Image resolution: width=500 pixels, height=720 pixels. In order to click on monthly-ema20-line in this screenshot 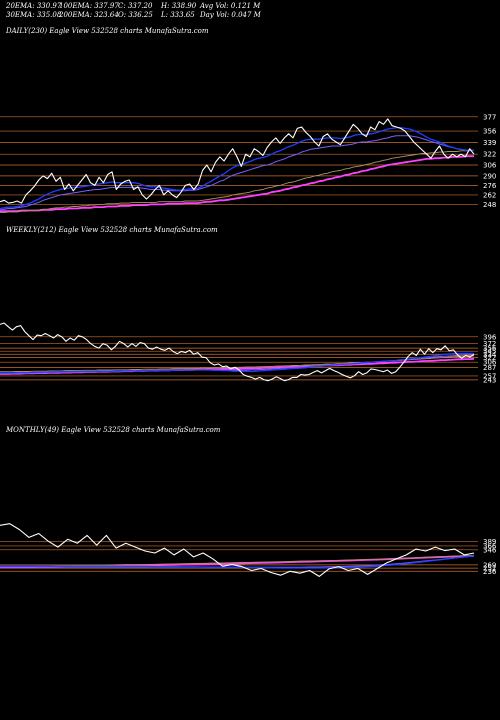, I will do `click(237, 562)`.